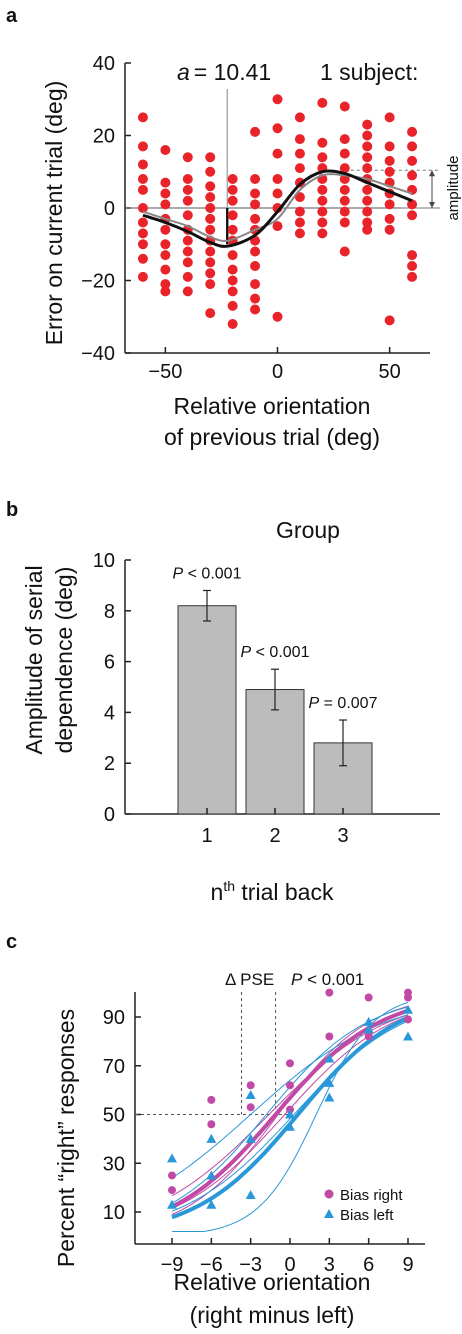 Image resolution: width=462 pixels, height=1334 pixels. Describe the element at coordinates (277, 372) in the screenshot. I see `panel-a-xtick-label: 0` at that location.